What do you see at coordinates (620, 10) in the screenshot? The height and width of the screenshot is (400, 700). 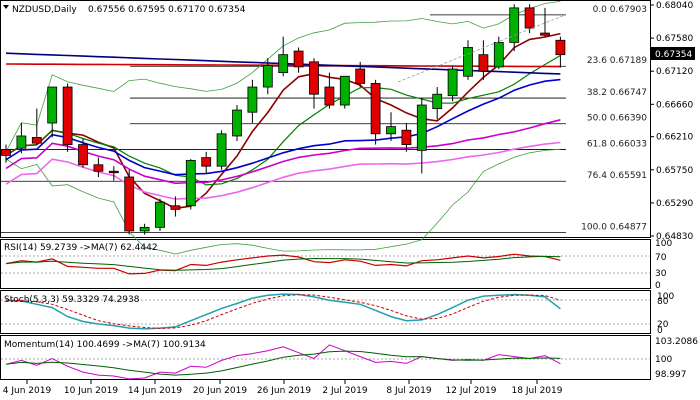 I see `fib-level-label: 0.0 0.67903` at bounding box center [620, 10].